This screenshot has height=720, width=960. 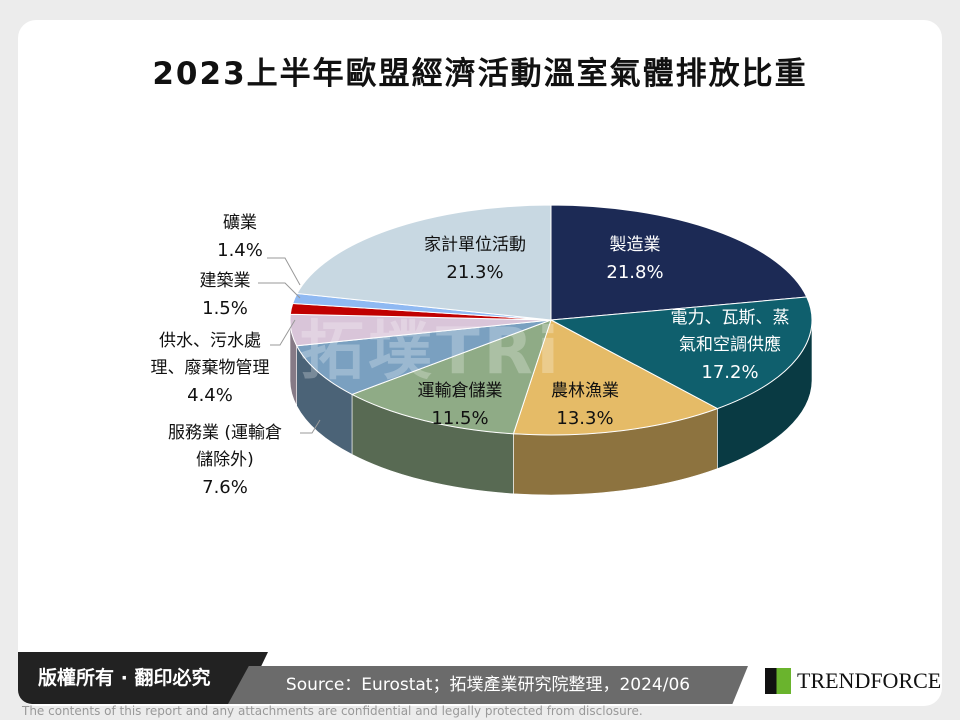 I want to click on logo-mark-icon, so click(x=778, y=681).